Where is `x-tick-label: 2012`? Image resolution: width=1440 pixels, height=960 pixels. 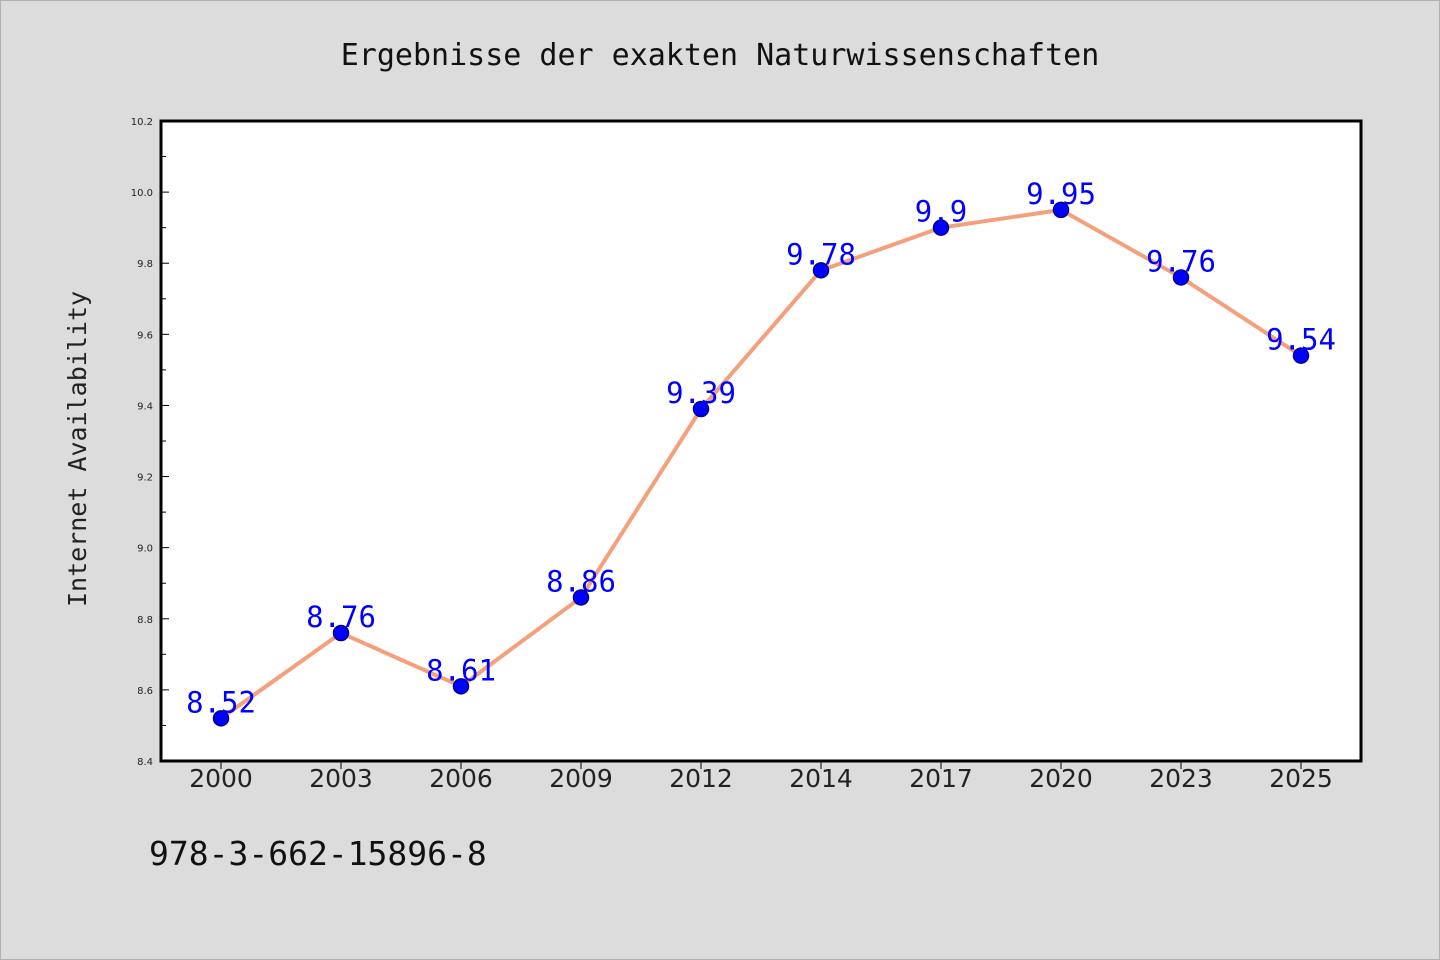 x-tick-label: 2012 is located at coordinates (701, 778).